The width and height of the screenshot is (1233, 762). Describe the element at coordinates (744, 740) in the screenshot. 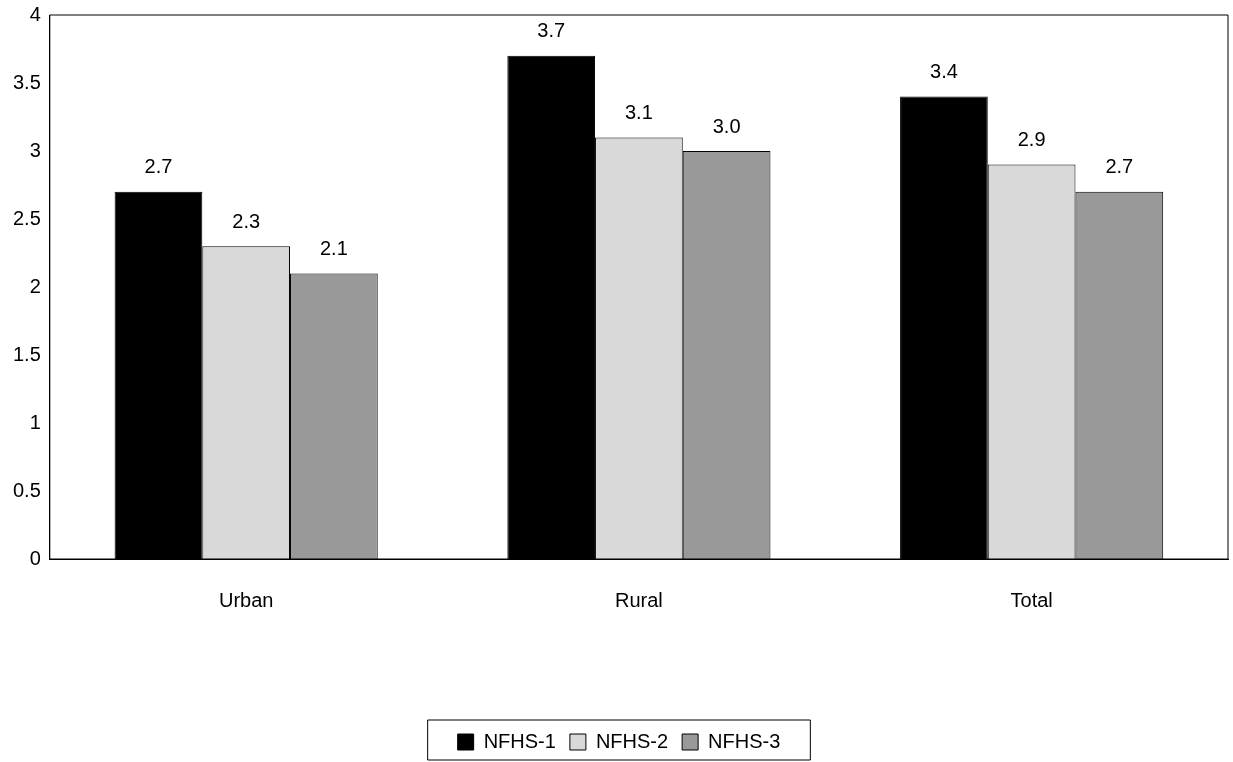

I see `legend-label: NFHS-3` at that location.